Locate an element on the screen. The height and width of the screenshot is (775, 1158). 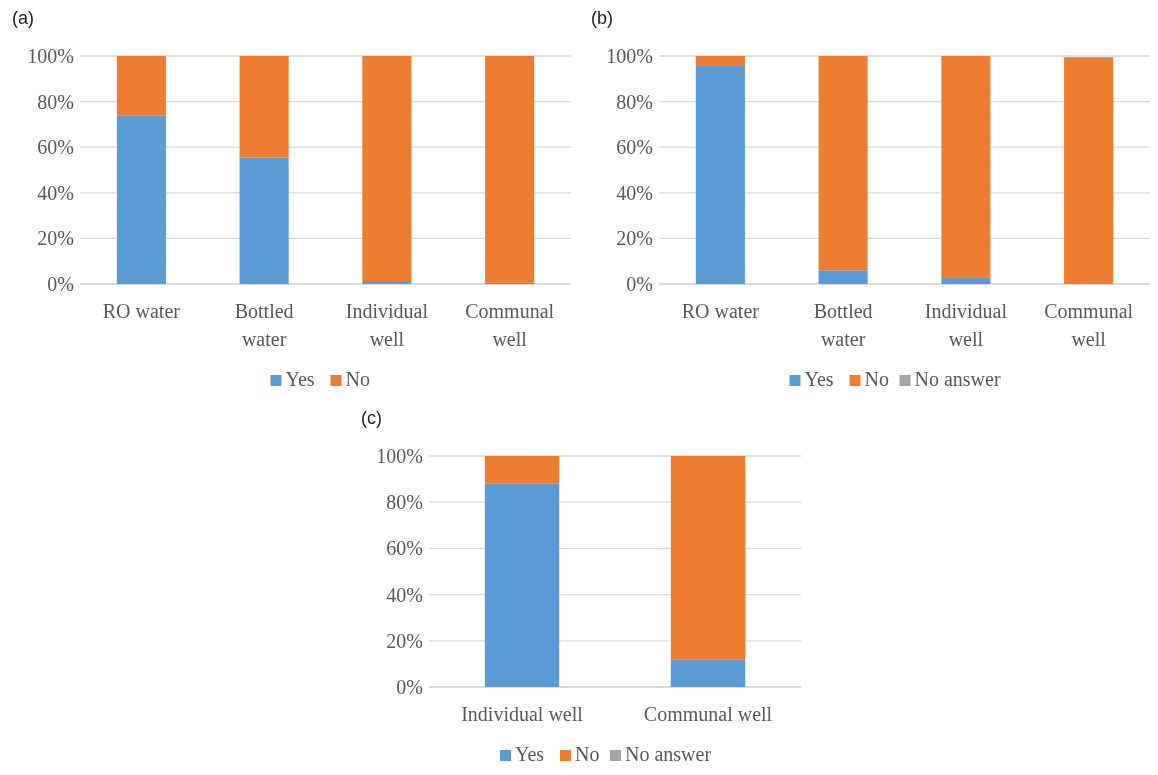
chart-title: (a) is located at coordinates (23, 18).